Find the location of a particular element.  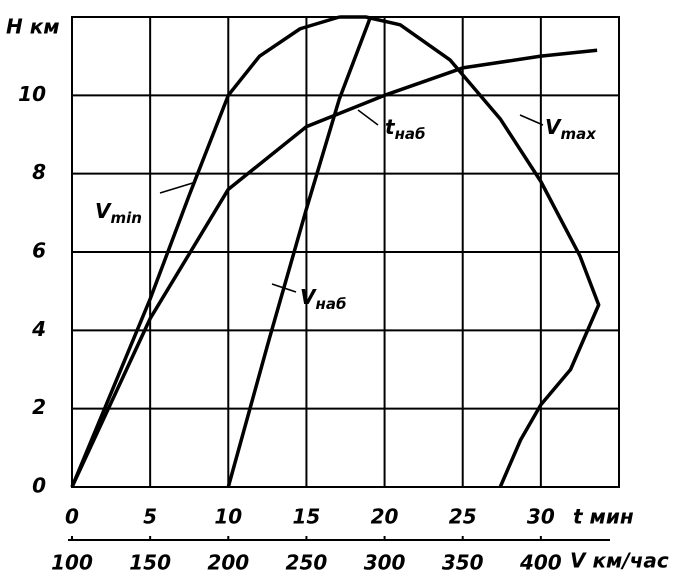

y-tick-label: 10 is located at coordinates (32, 94).